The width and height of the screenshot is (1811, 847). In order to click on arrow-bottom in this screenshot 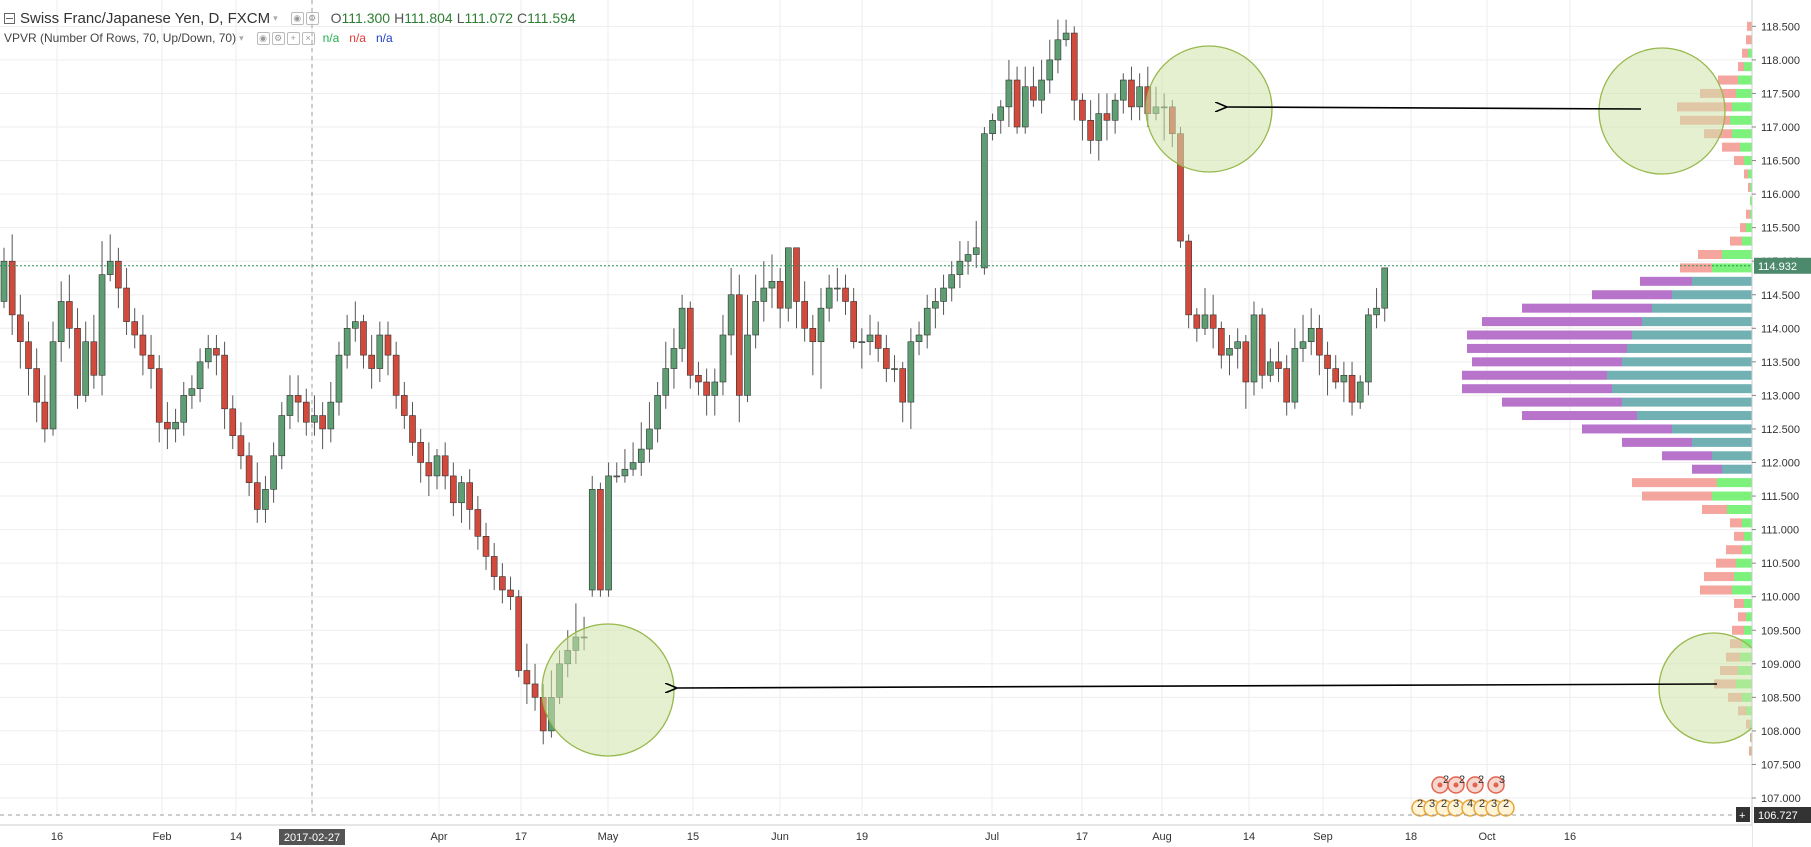, I will do `click(1197, 686)`.